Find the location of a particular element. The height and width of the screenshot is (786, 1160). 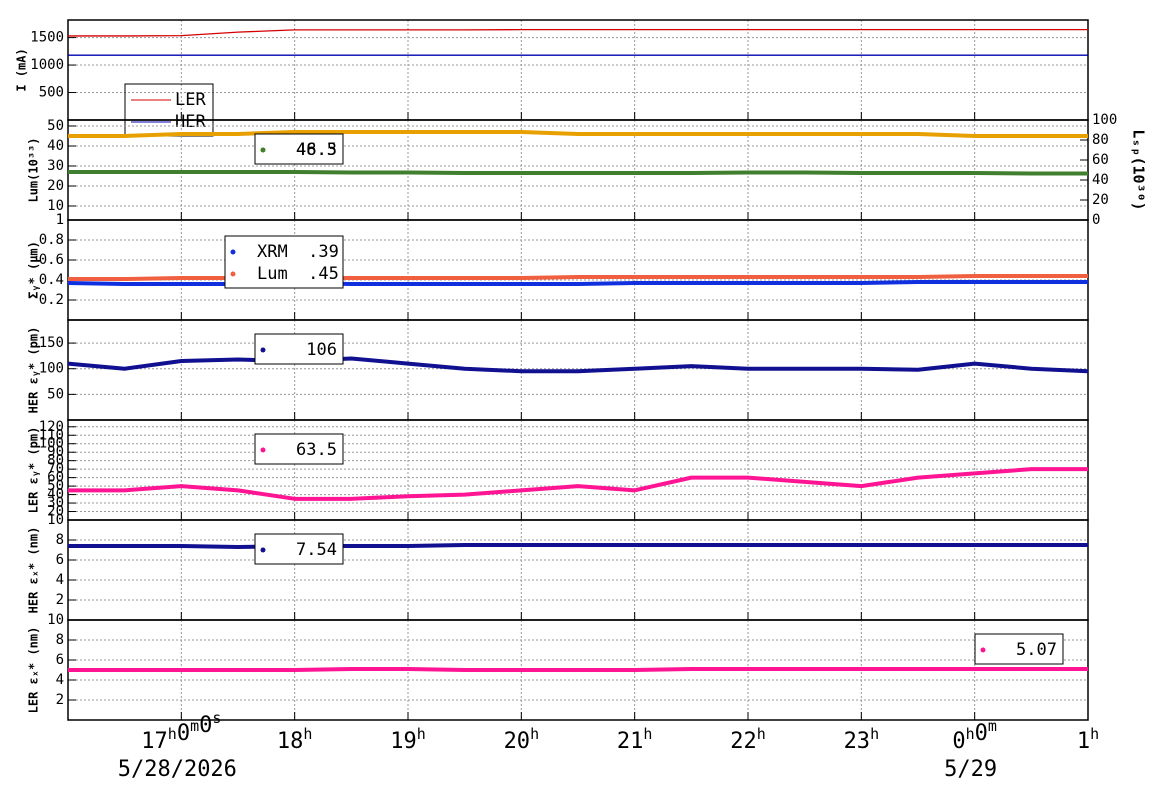

legend-label: 48.3 is located at coordinates (316, 150).